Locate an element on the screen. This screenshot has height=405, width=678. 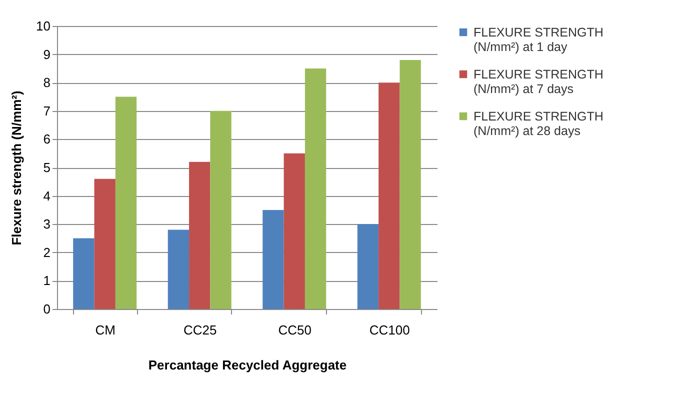
legend-label: FLEXURE STRENGTH (N/mm²) at 1 day is located at coordinates (539, 39).